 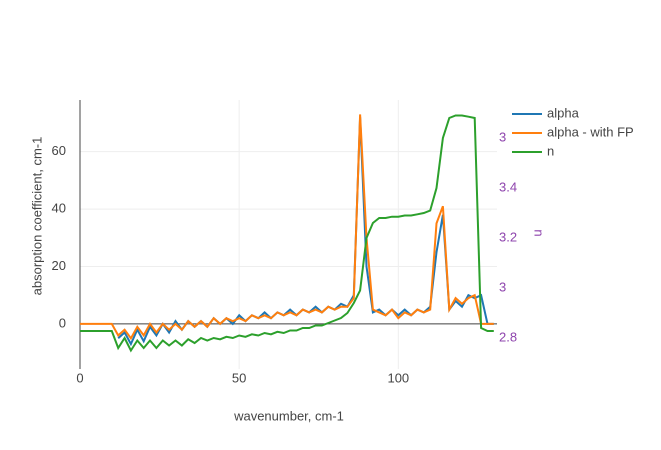 I want to click on y2-axis-title: n, so click(x=539, y=232).